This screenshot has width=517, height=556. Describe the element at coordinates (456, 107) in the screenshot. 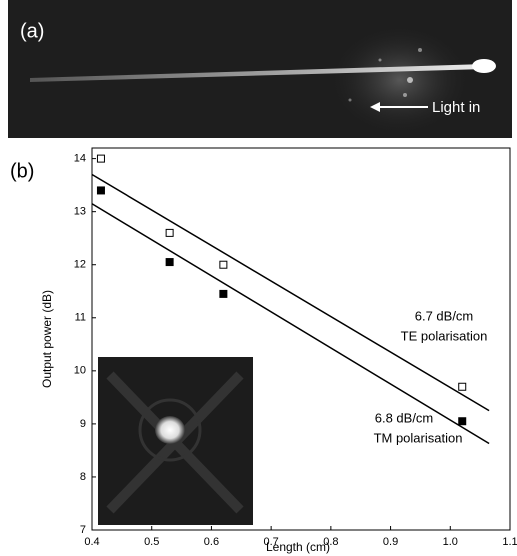

I see `photo-annotation: Light in` at that location.